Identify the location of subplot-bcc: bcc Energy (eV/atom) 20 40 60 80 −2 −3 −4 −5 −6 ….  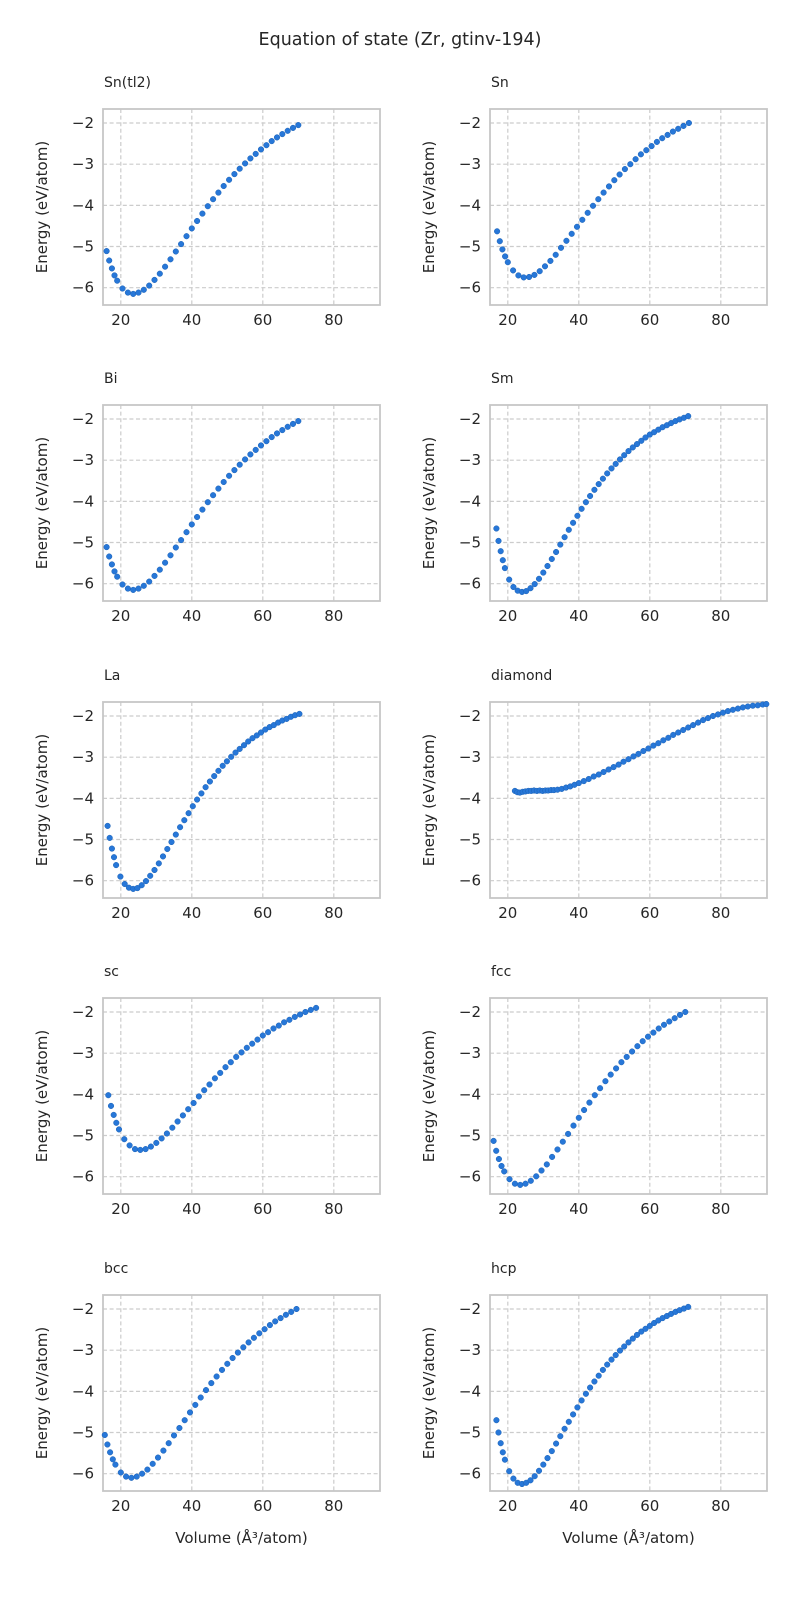
(205, 1416).